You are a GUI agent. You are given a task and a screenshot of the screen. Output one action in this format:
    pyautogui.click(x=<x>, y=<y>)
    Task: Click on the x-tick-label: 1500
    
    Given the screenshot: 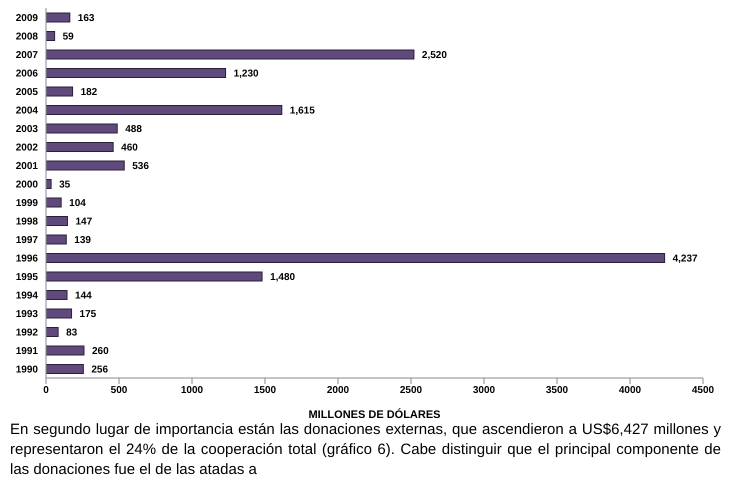 What is the action you would take?
    pyautogui.click(x=265, y=390)
    